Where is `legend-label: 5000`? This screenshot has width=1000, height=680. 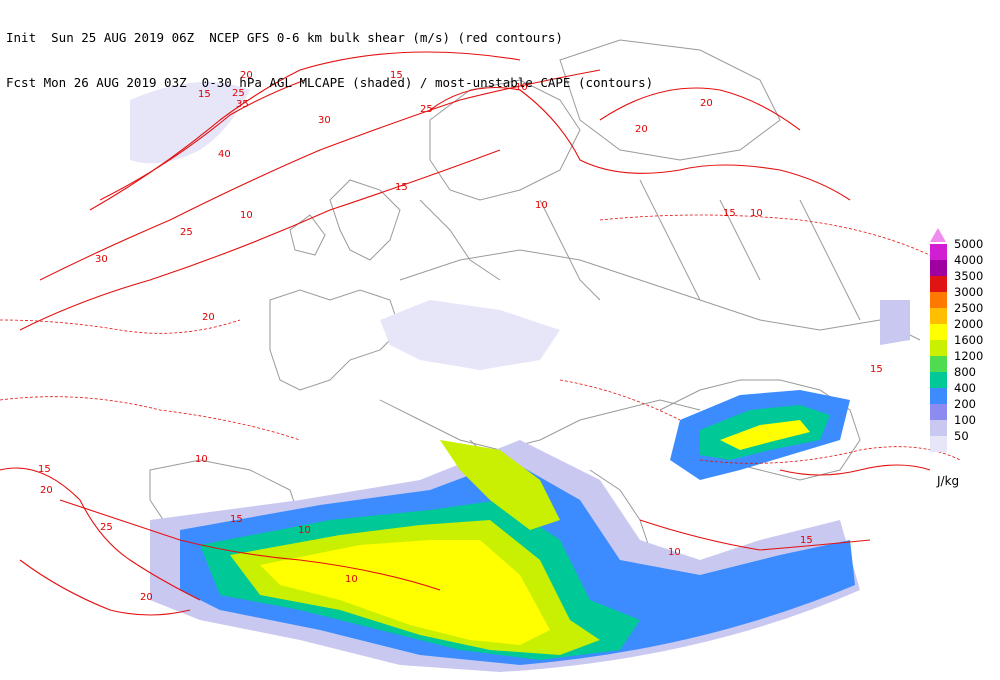 legend-label: 5000 is located at coordinates (969, 244).